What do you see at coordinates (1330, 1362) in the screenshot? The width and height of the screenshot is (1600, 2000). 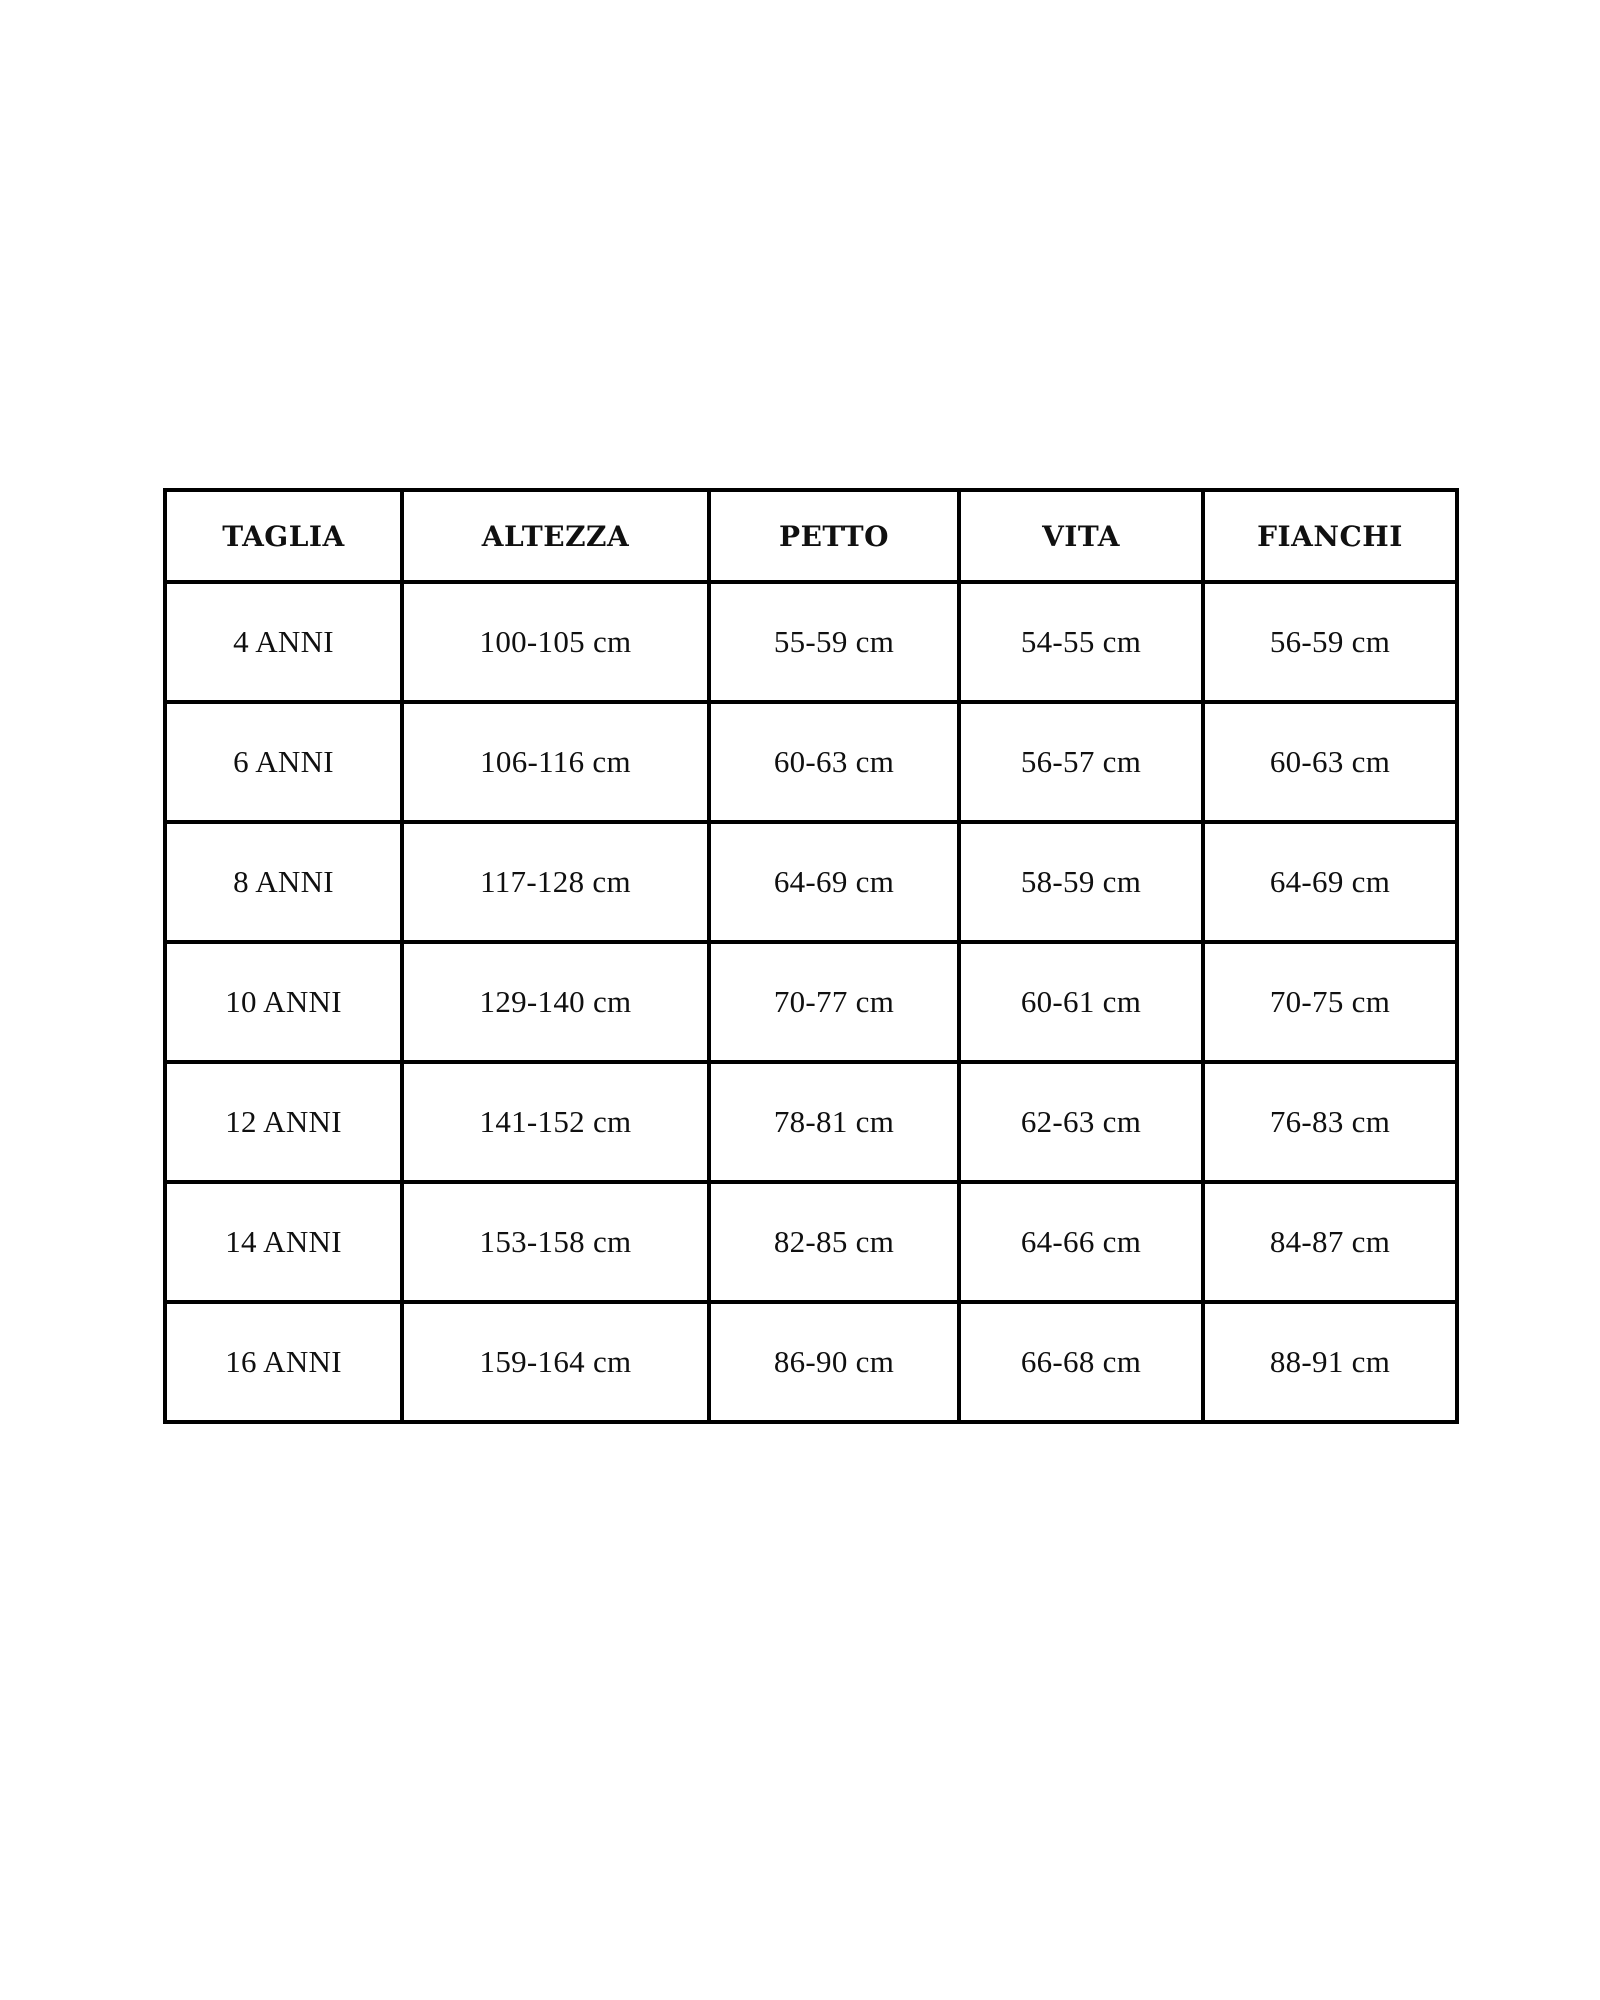 I see `table-cell-fianchi: 88-91 cm` at bounding box center [1330, 1362].